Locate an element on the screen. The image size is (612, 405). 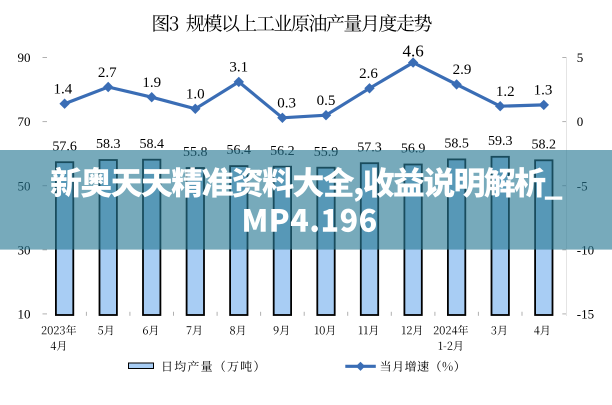
svg-text: 5 is located at coordinates (580, 57).